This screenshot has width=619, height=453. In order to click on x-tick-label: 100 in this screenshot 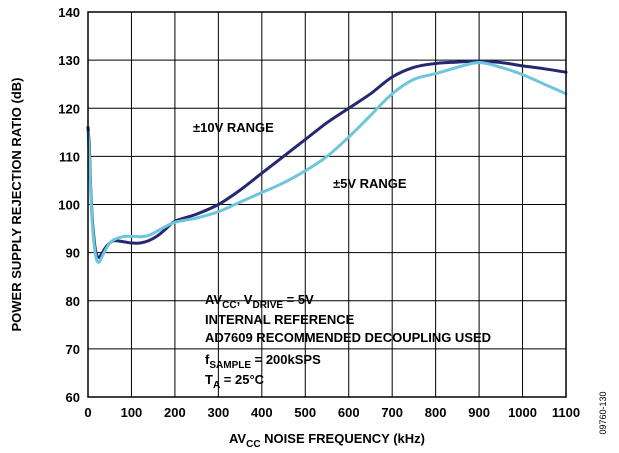, I will do `click(132, 412)`.